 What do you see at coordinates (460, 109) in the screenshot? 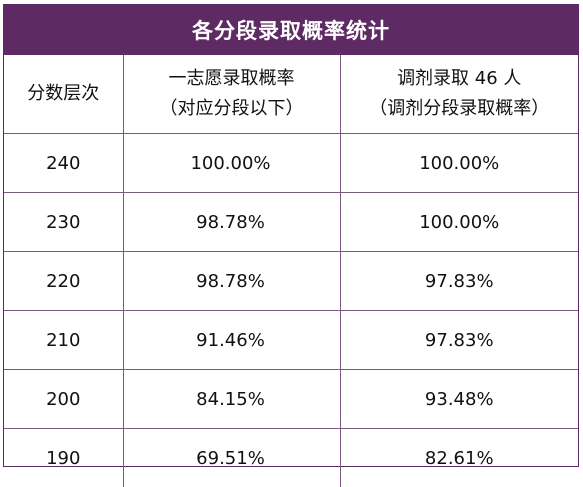
I see `header-adjust-line2: （调剂分段录取概率）` at bounding box center [460, 109].